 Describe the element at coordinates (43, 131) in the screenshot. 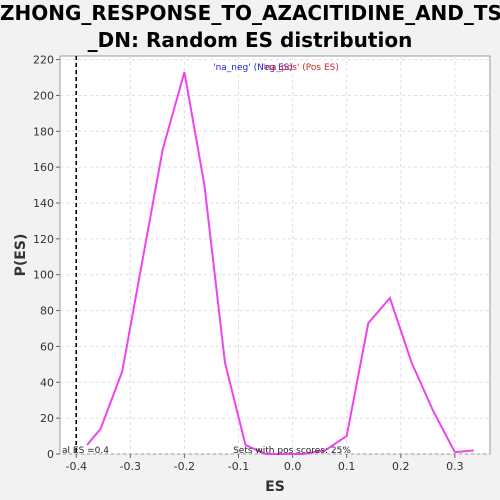

I see `y-tick-label: 180` at that location.